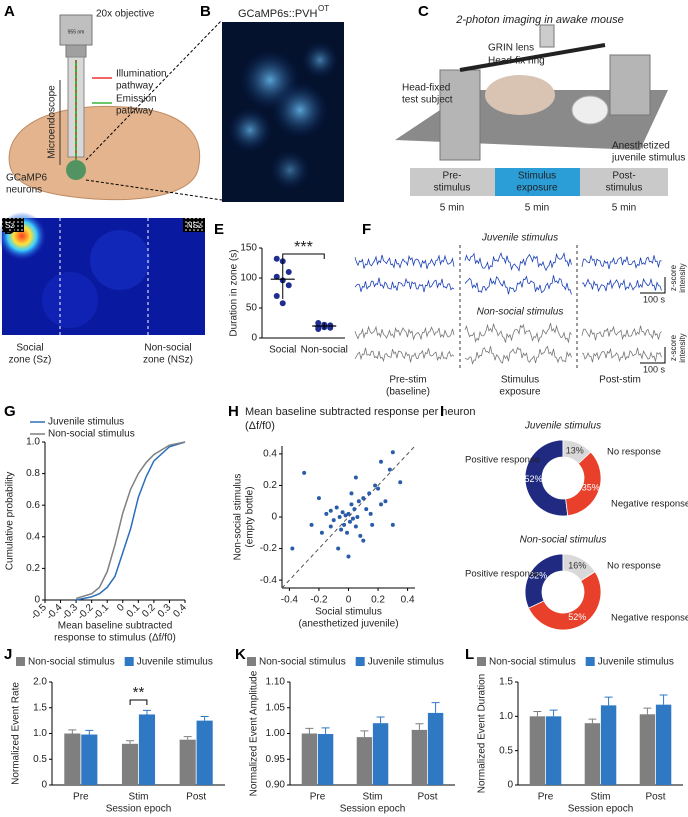 The image size is (688, 817). What do you see at coordinates (115, 638) in the screenshot?
I see `x-axis-label: response to stimulus (Δf/f0)` at bounding box center [115, 638].